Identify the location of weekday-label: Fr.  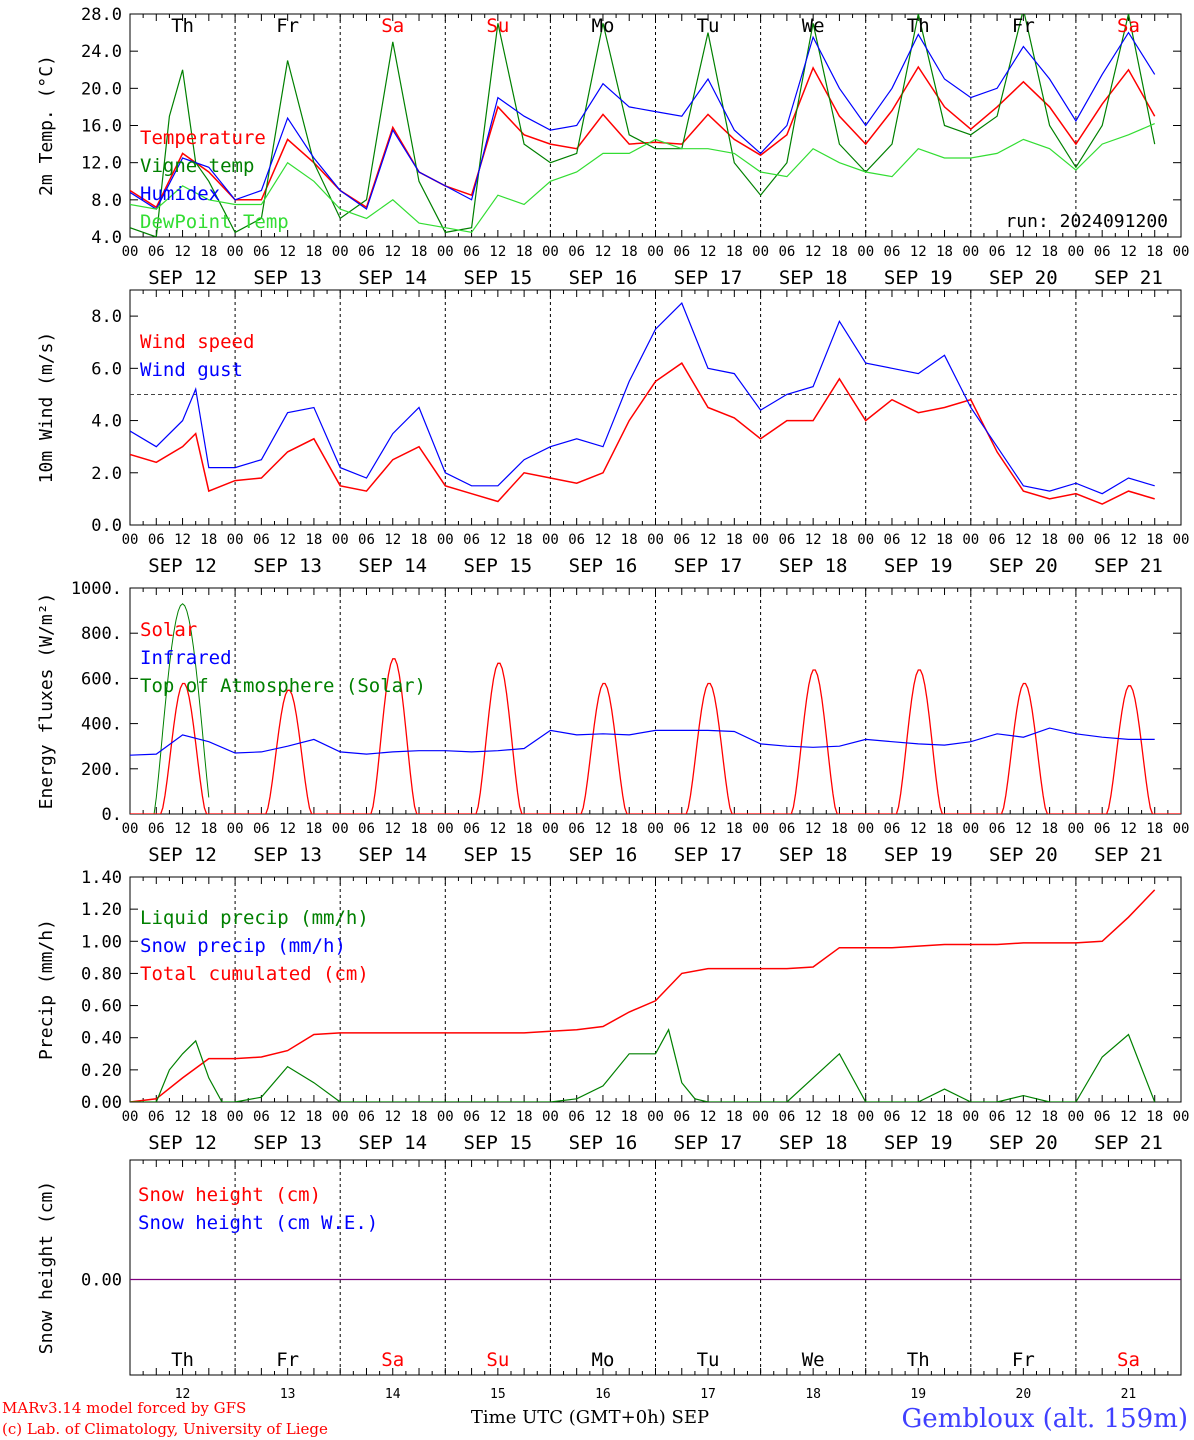
(1023, 26).